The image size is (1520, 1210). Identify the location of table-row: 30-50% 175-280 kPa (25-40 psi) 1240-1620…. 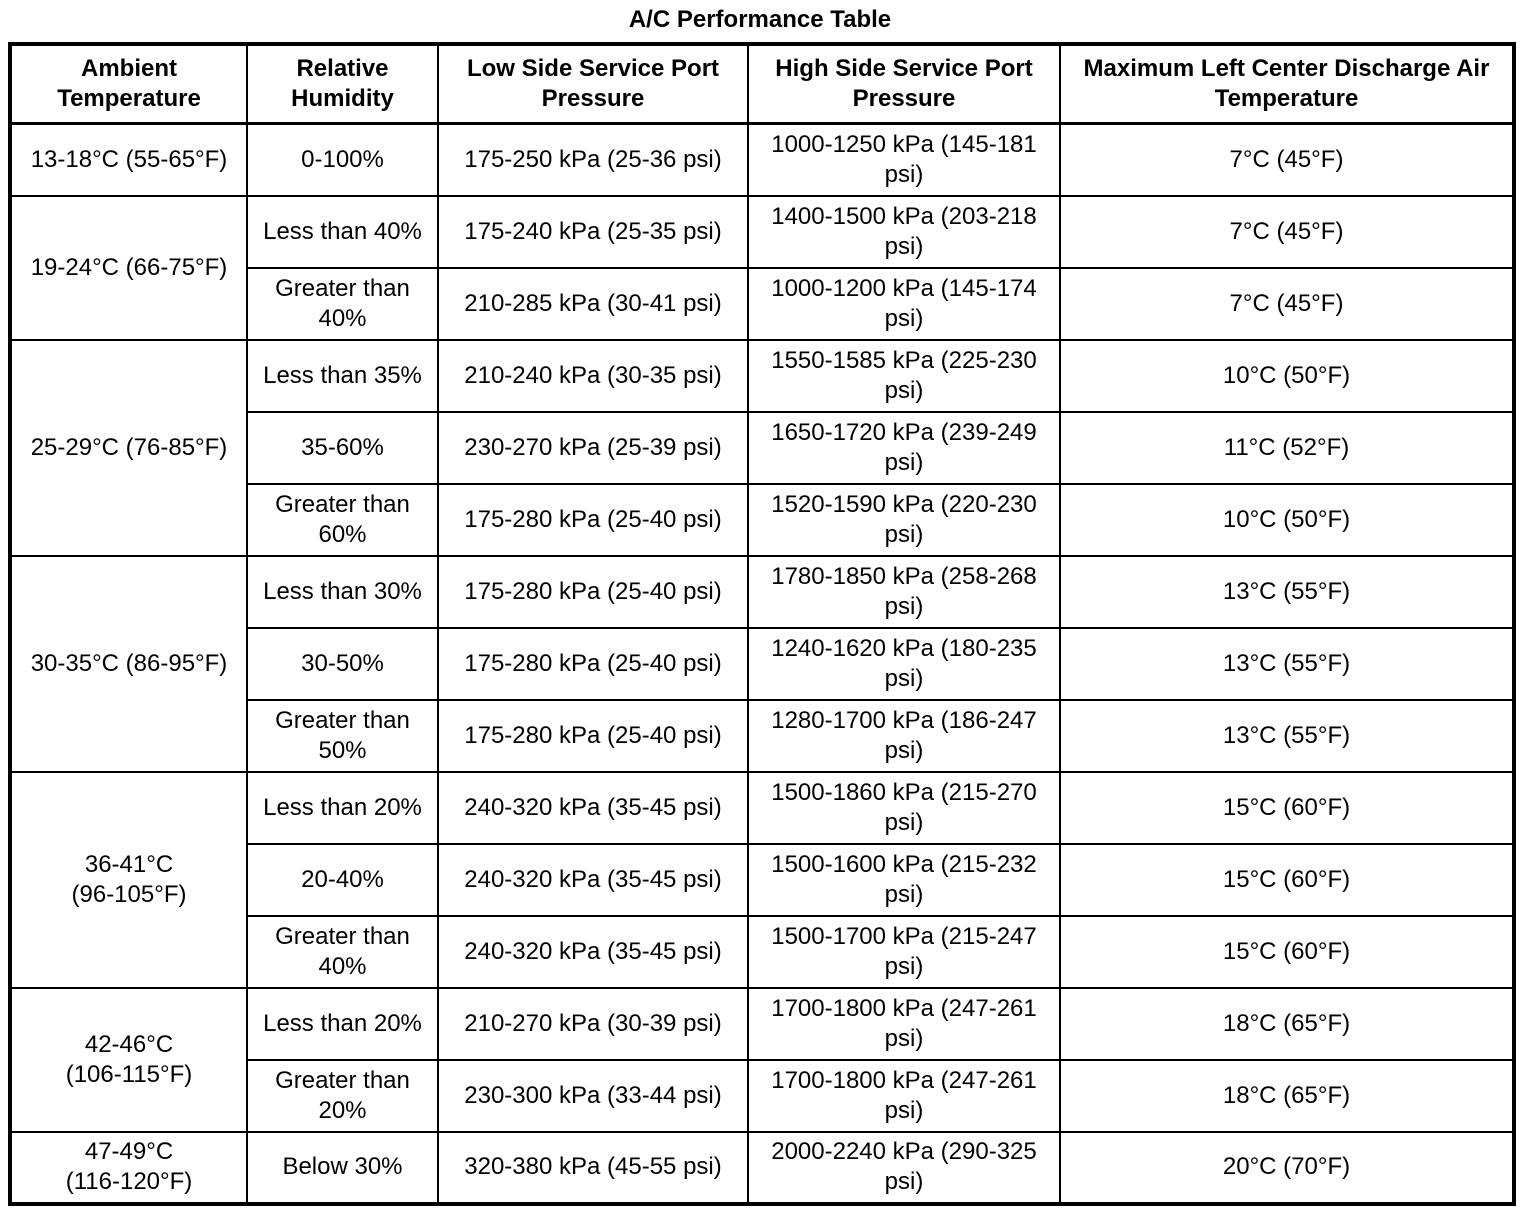
(762, 664).